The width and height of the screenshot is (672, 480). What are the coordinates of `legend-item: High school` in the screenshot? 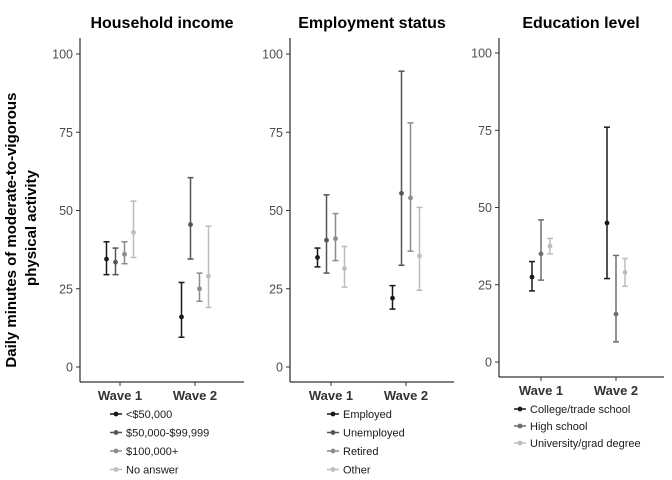 It's located at (550, 427).